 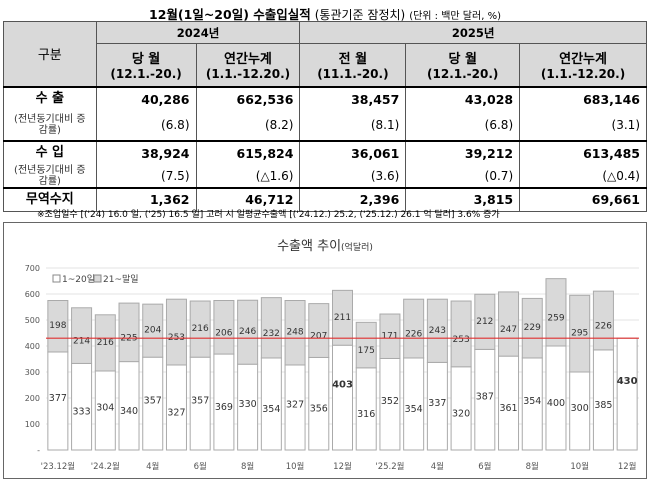 I want to click on data-label: 295, so click(x=579, y=334).